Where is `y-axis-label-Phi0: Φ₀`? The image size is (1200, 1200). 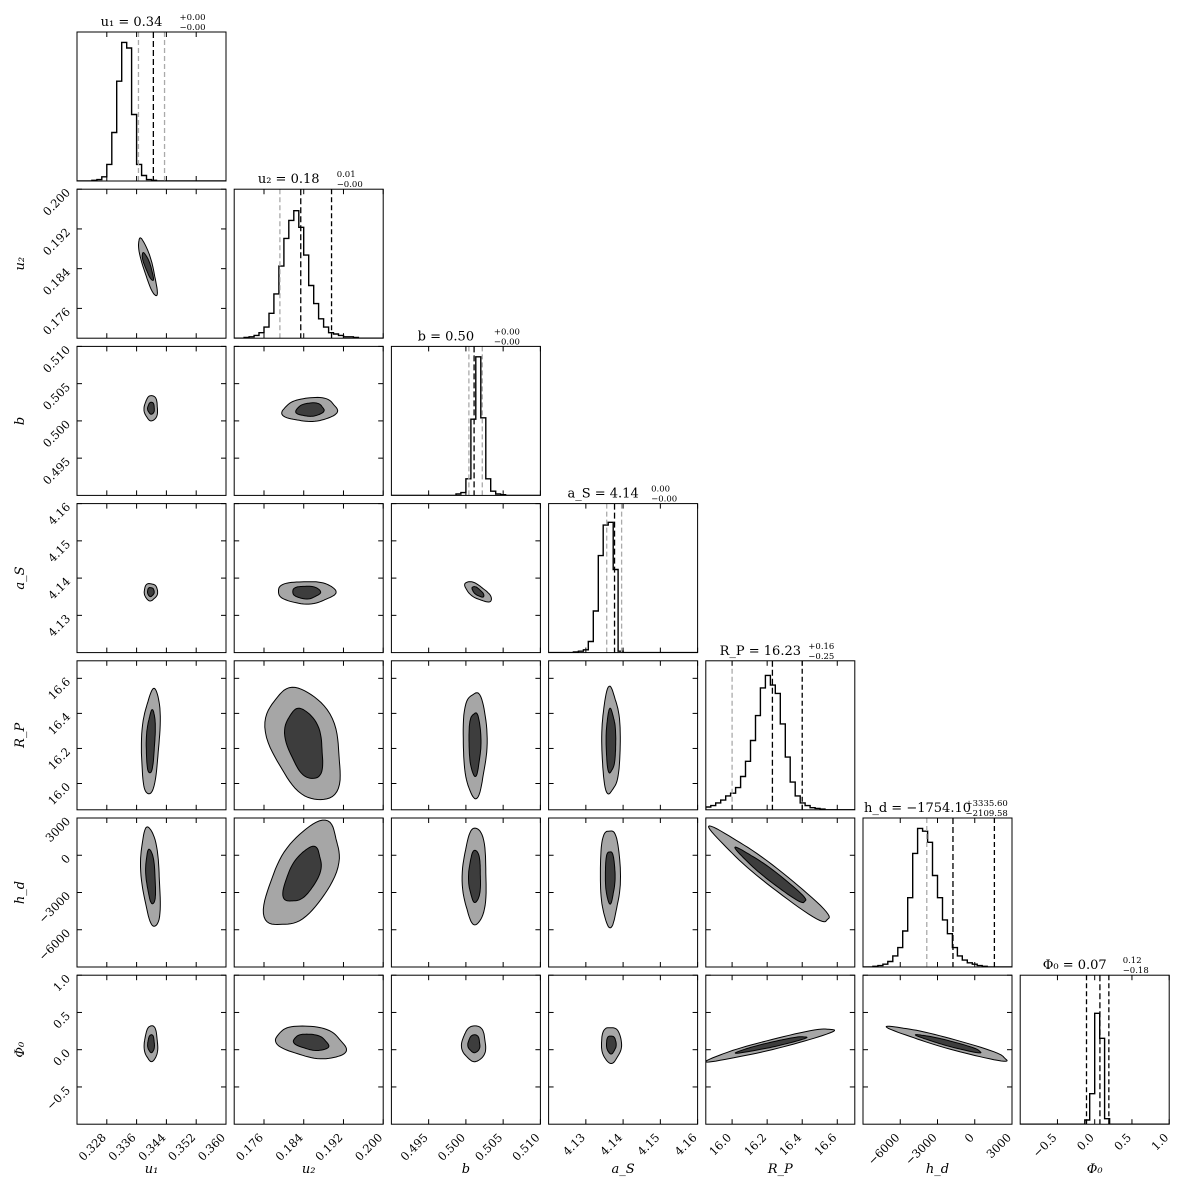
y-axis-label-Phi0: Φ₀ is located at coordinates (20, 1049).